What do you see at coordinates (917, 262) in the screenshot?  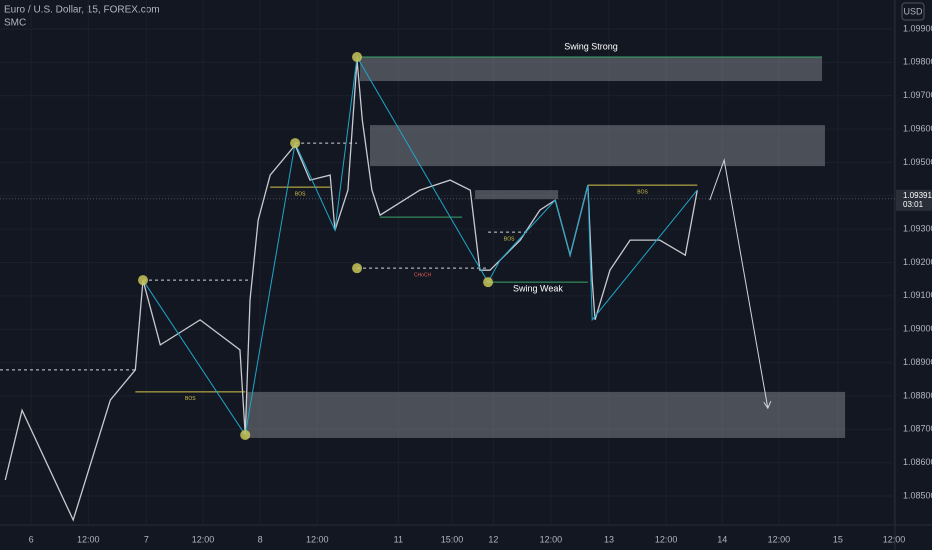 I see `y-tick-label: 1.09200` at bounding box center [917, 262].